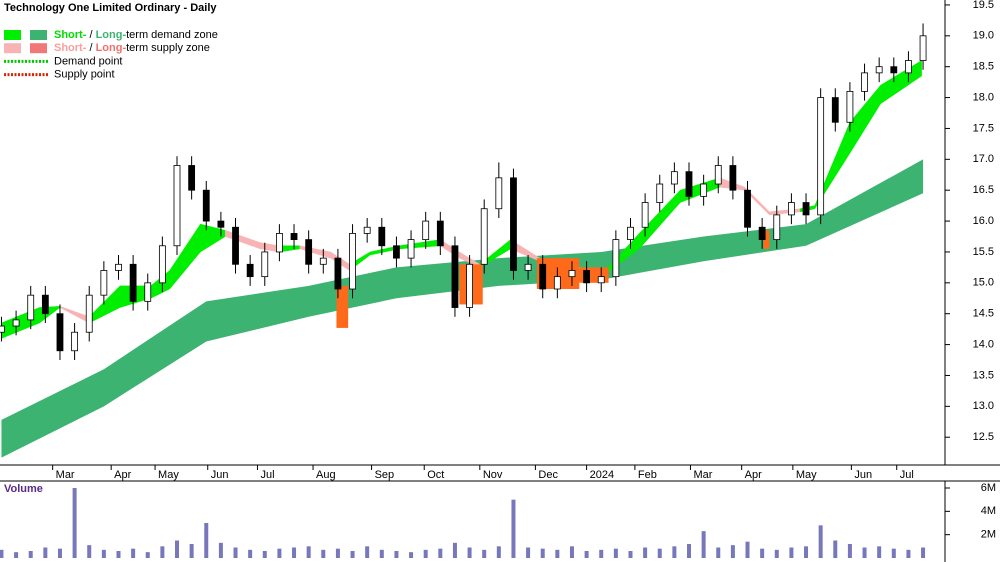 The image size is (1000, 562). What do you see at coordinates (983, 437) in the screenshot?
I see `y-tick-label: 12.5` at bounding box center [983, 437].